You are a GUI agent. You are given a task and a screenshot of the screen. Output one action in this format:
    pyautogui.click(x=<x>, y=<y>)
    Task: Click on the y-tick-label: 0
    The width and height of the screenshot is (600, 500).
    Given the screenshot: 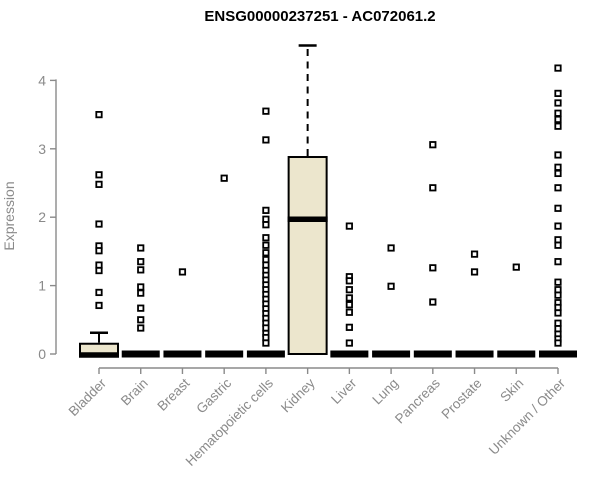 What is the action you would take?
    pyautogui.click(x=42, y=354)
    